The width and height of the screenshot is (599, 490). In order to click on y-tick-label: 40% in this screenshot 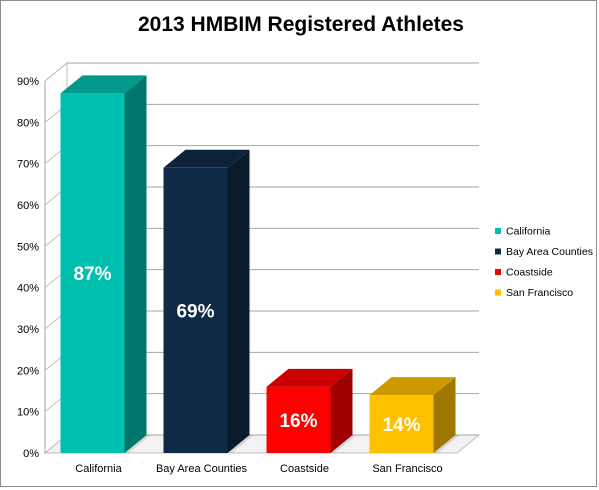, I will do `click(28, 289)`.